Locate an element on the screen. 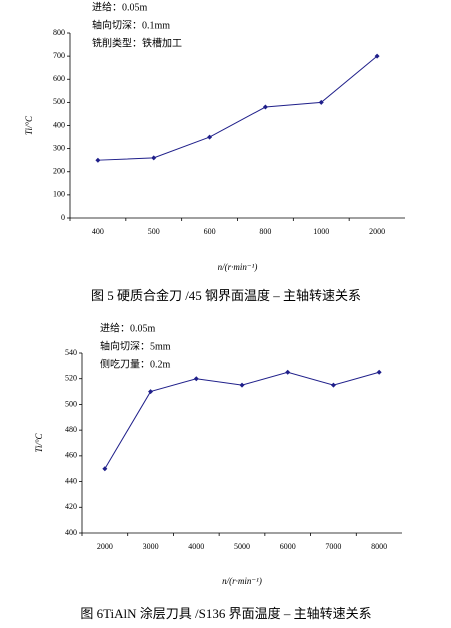  annotation: 侧吃刀量：0.2m is located at coordinates (135, 363).